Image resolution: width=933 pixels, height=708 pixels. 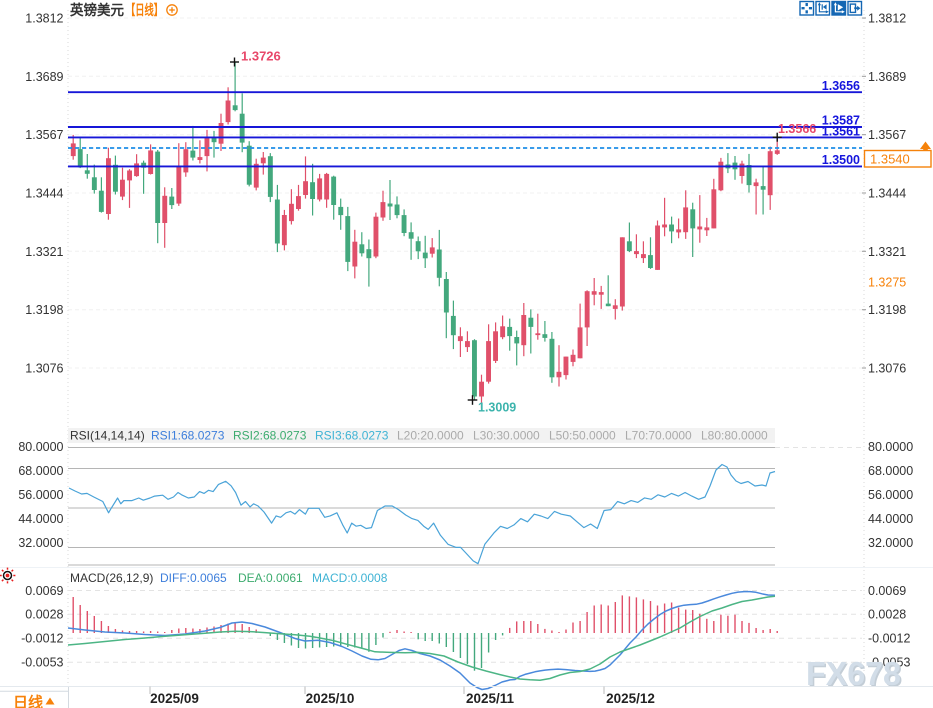 What do you see at coordinates (430, 436) in the screenshot?
I see `svg-text: L20:20.0000` at bounding box center [430, 436].